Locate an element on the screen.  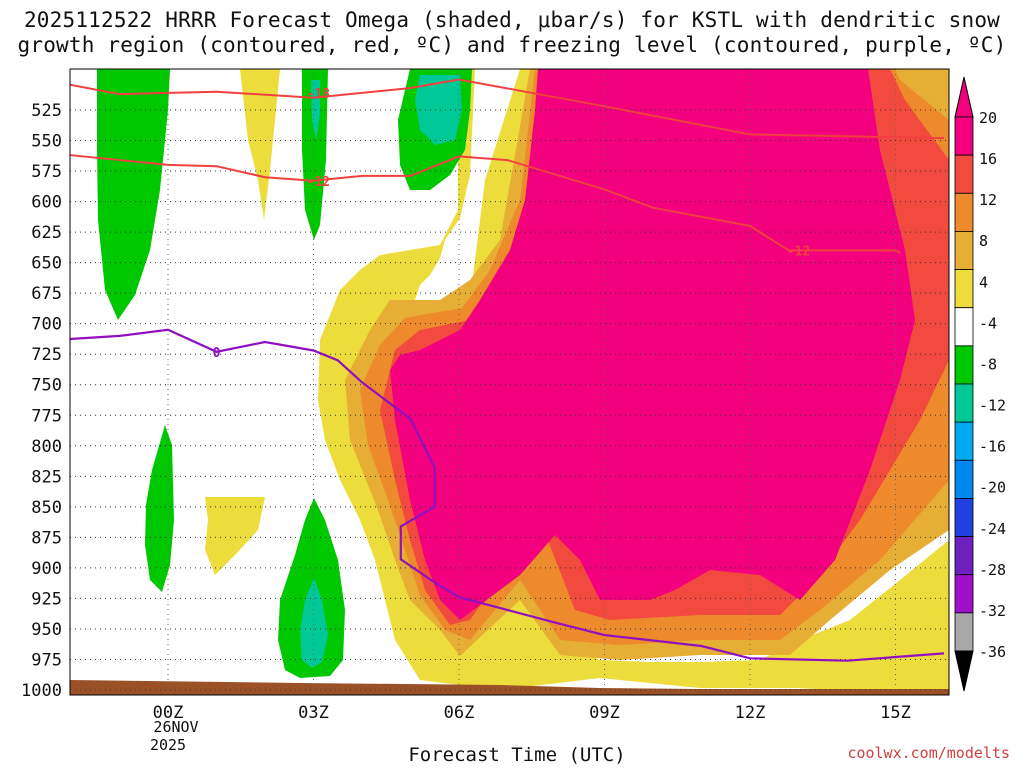
y-tick-label: 975 is located at coordinates (46, 660).